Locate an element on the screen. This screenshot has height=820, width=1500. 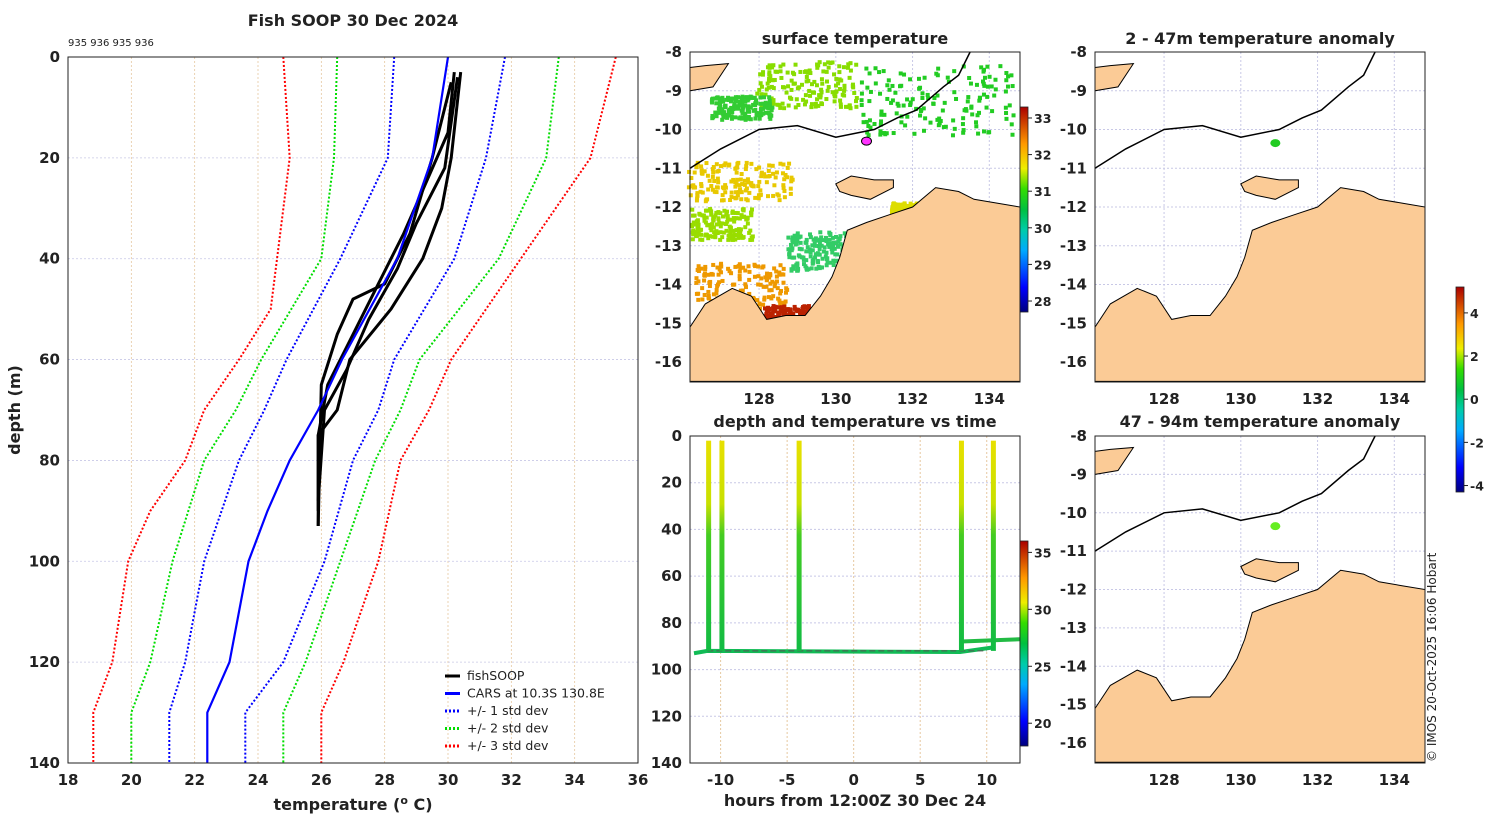
x-tick-label: 128 is located at coordinates (1163, 399).